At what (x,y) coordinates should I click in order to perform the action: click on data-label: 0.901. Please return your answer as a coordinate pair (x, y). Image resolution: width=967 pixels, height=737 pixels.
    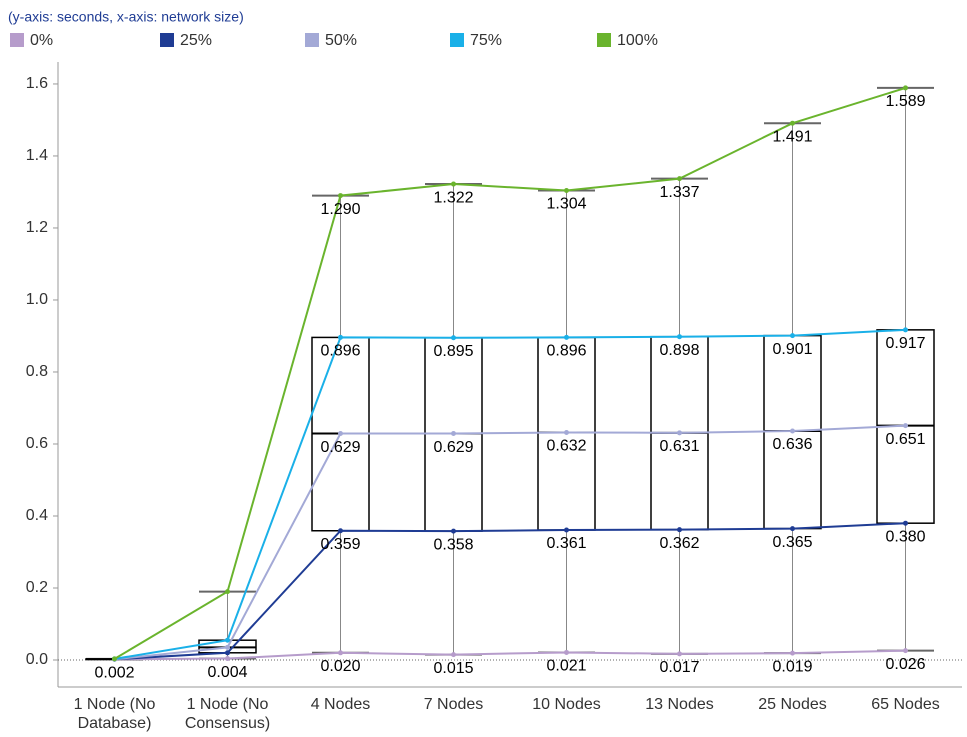
    Looking at the image, I should click on (792, 349).